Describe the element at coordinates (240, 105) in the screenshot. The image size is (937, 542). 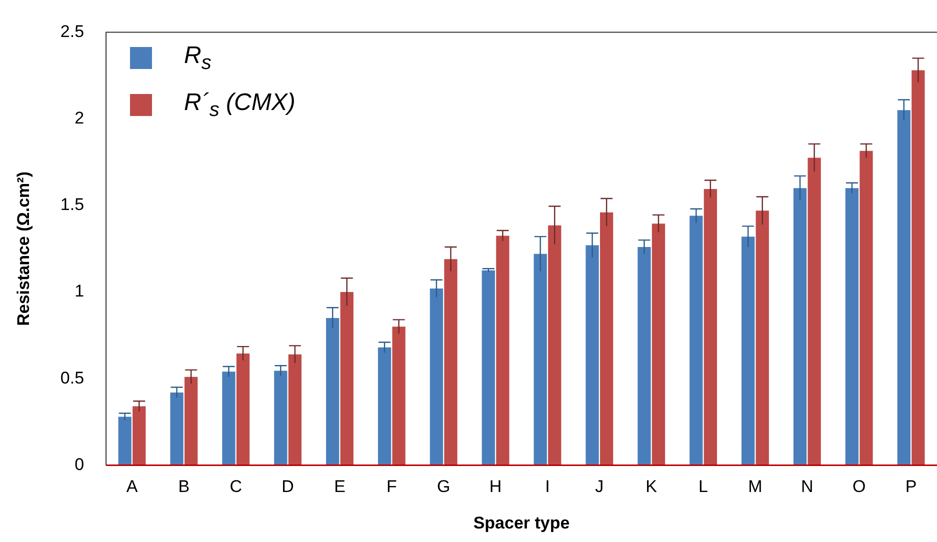
I see `legend-label: R´$_{s}$ (CMX)` at that location.